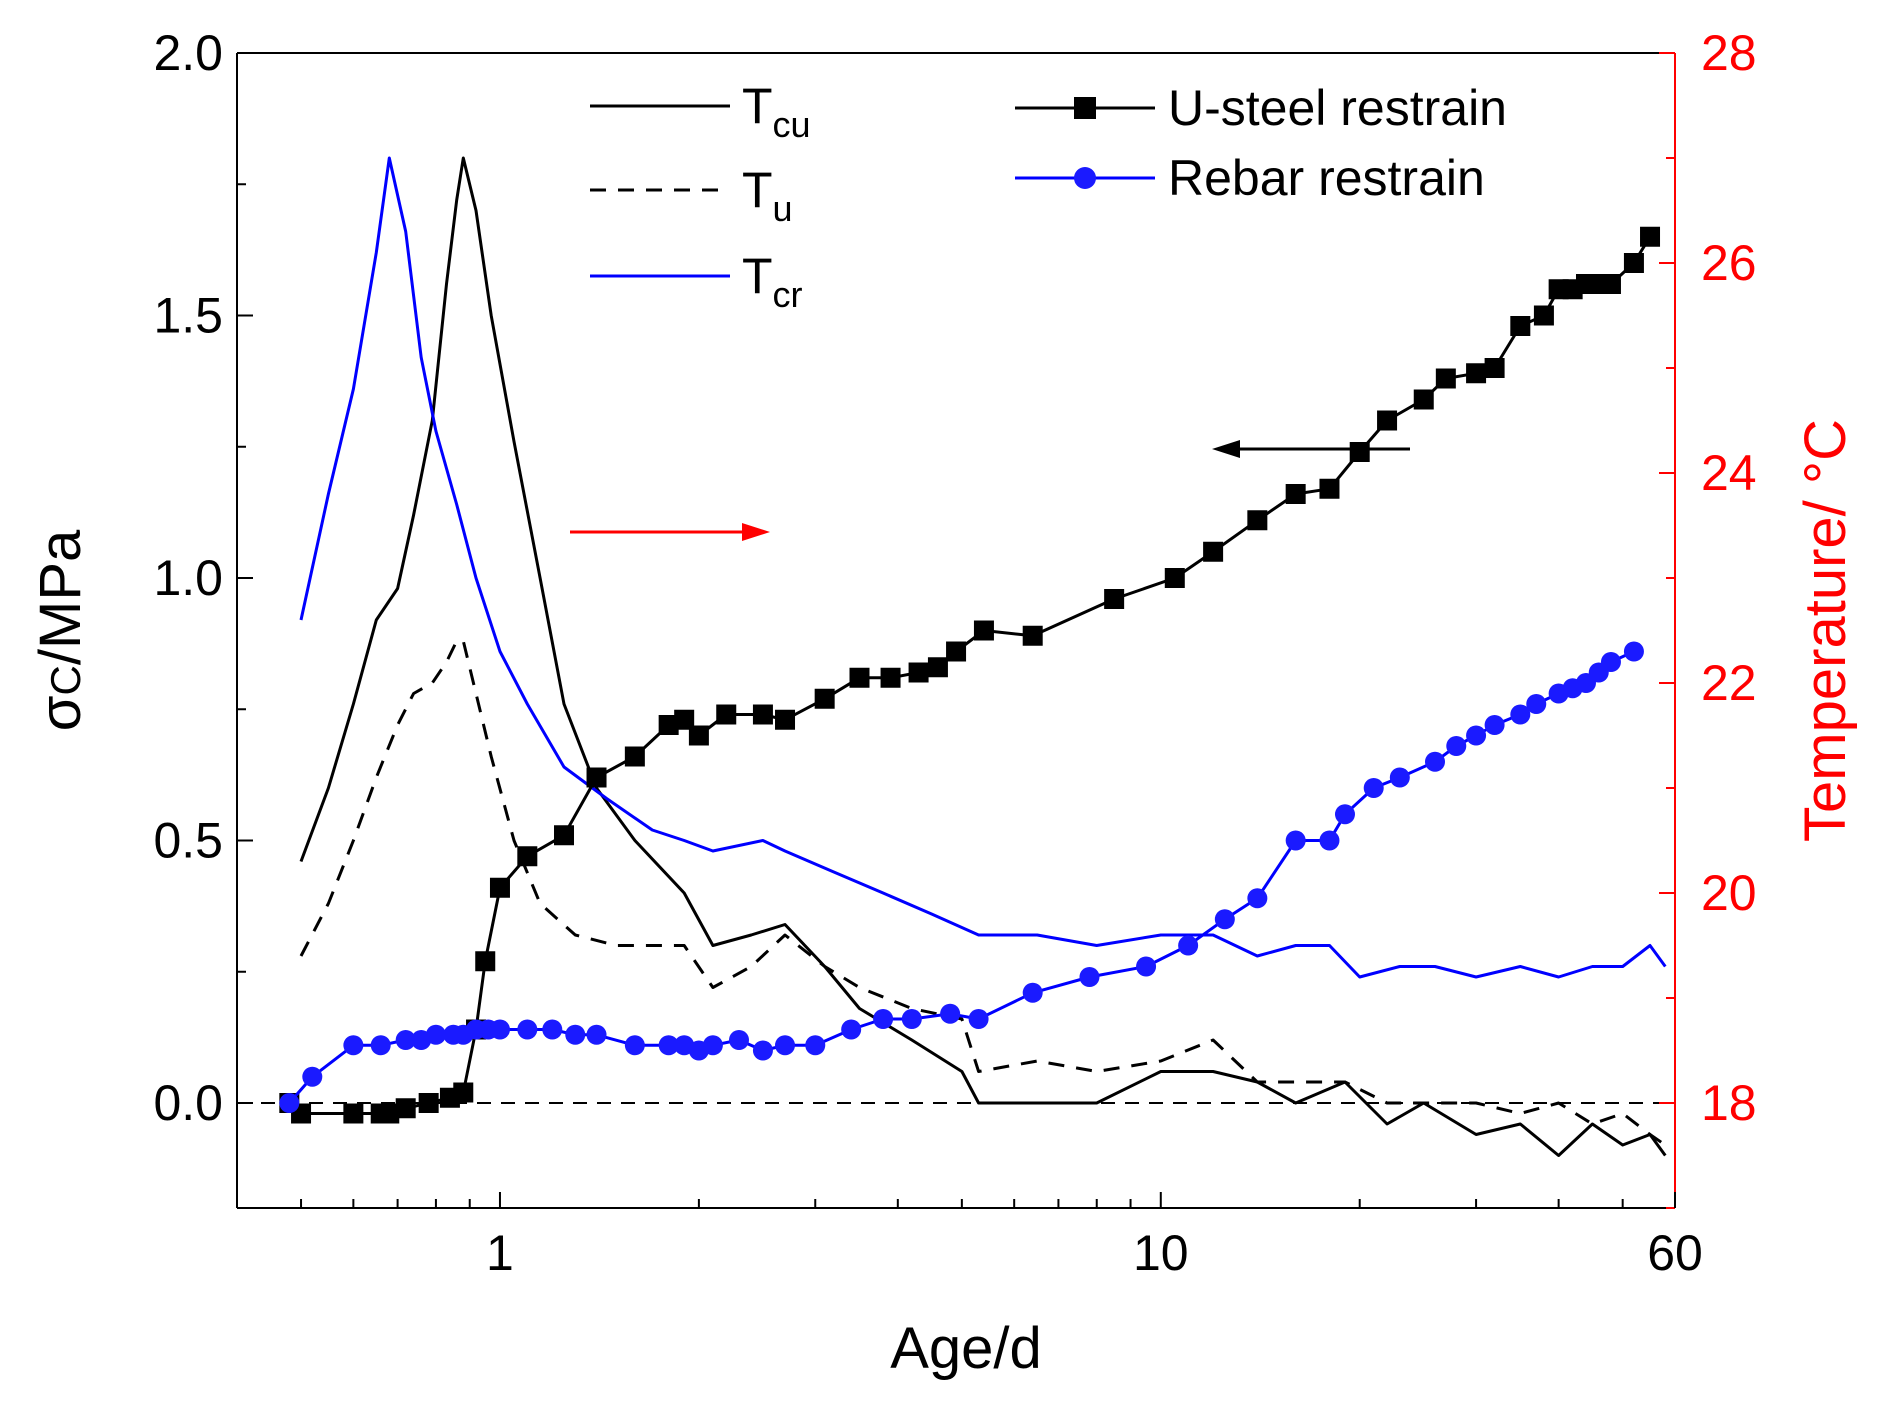  What do you see at coordinates (1675, 1253) in the screenshot?
I see `x-tick-label: 60` at bounding box center [1675, 1253].